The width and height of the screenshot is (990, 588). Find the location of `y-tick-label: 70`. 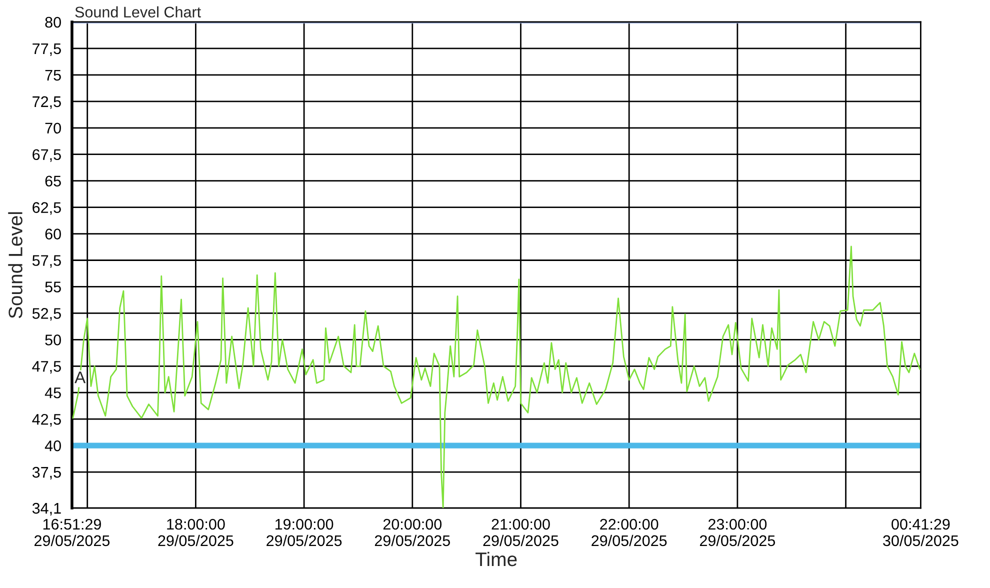

y-tick-label: 70 is located at coordinates (53, 128).